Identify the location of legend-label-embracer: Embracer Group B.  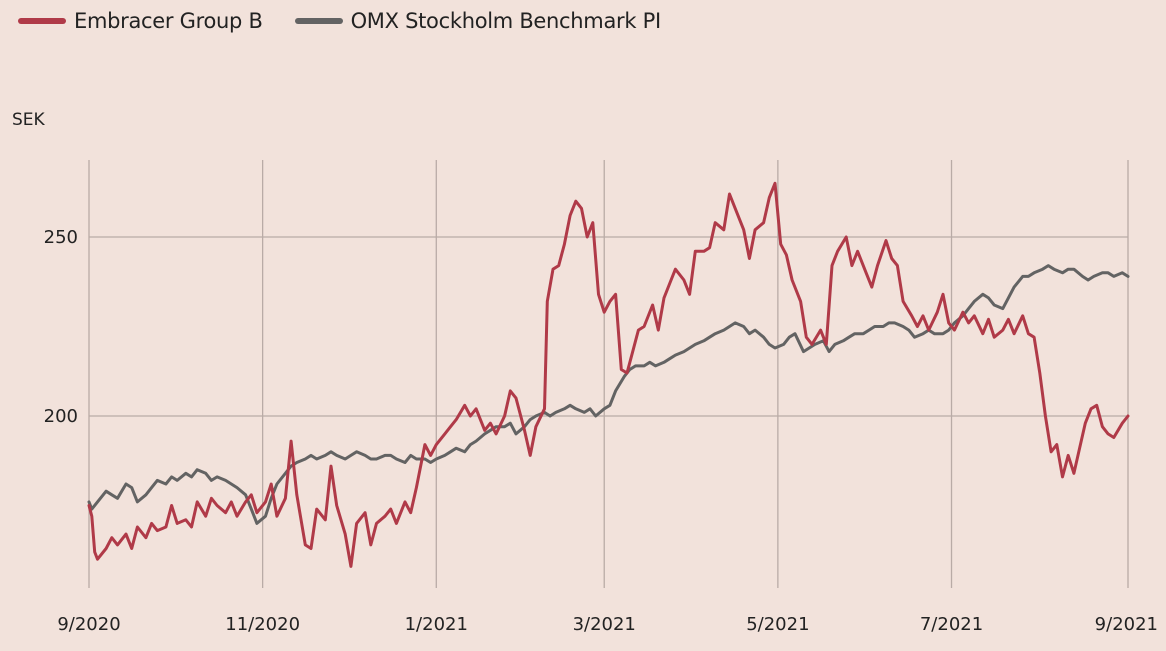
(168, 21).